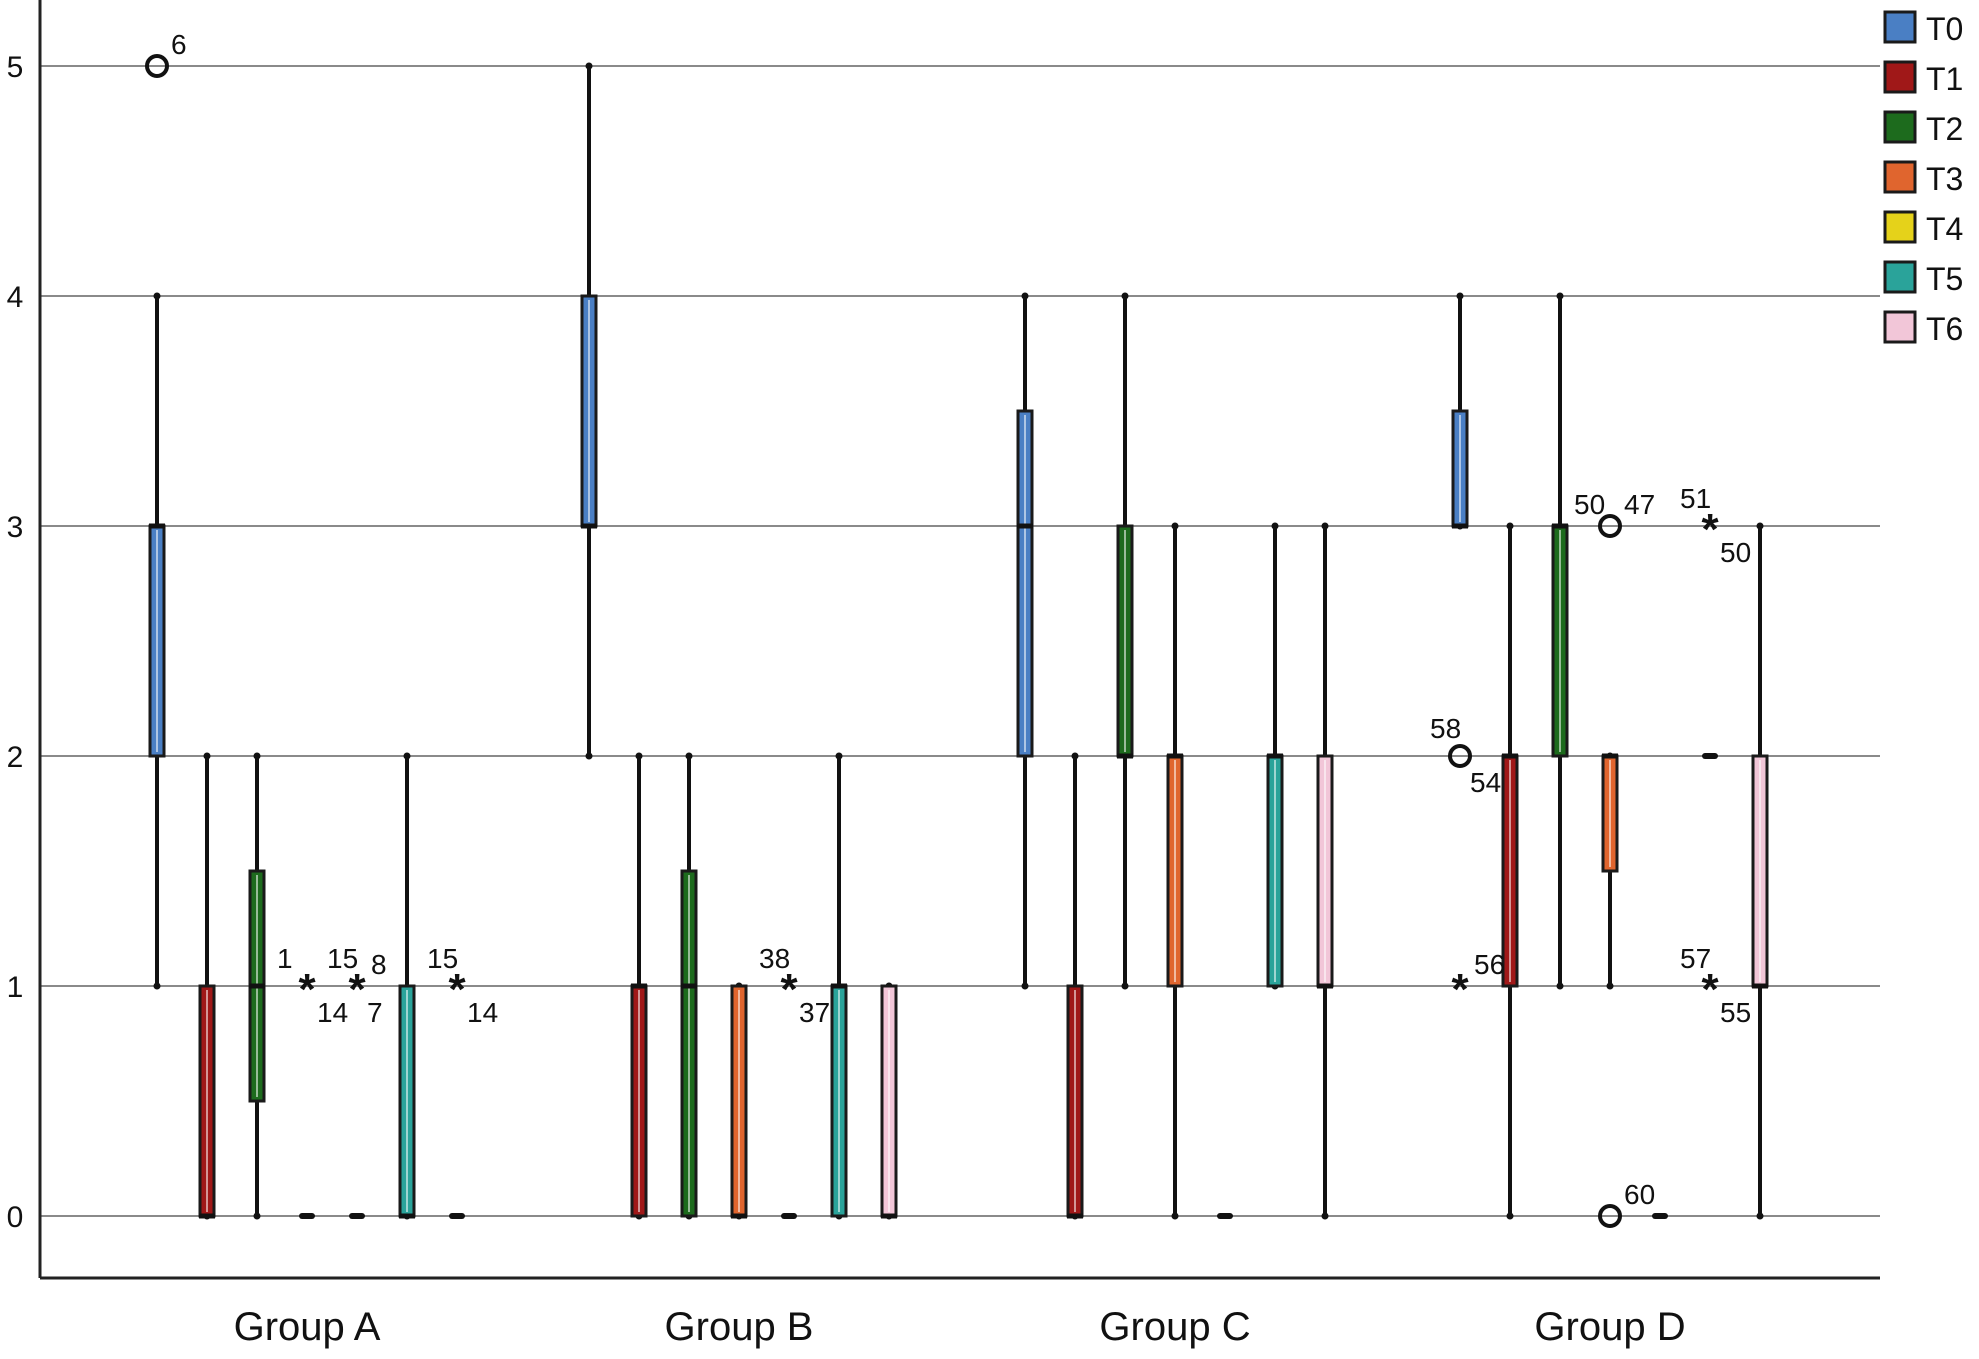 The height and width of the screenshot is (1359, 1979). I want to click on x-tick-label-group-3: Group D, so click(1609, 1327).